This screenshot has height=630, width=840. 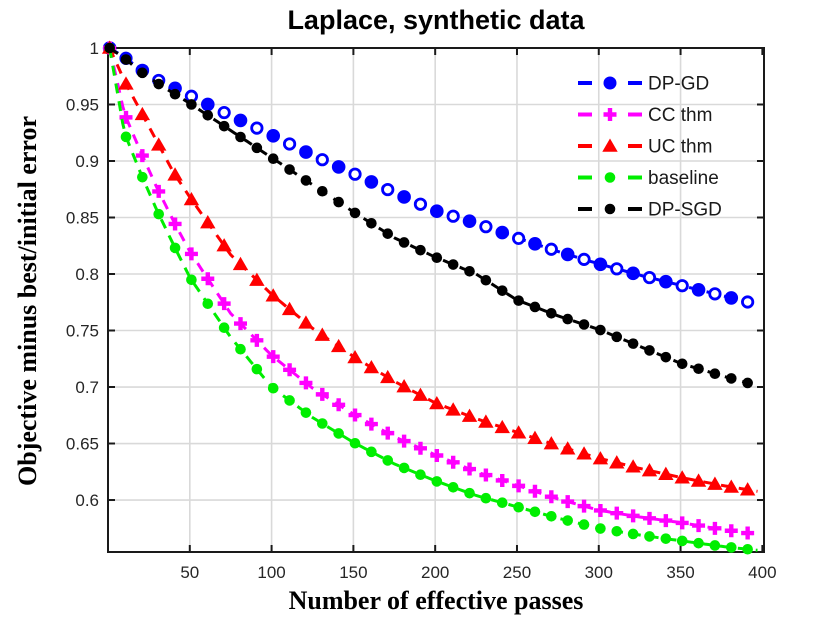 I want to click on x-axis-label: Number of effective passes, so click(x=436, y=600).